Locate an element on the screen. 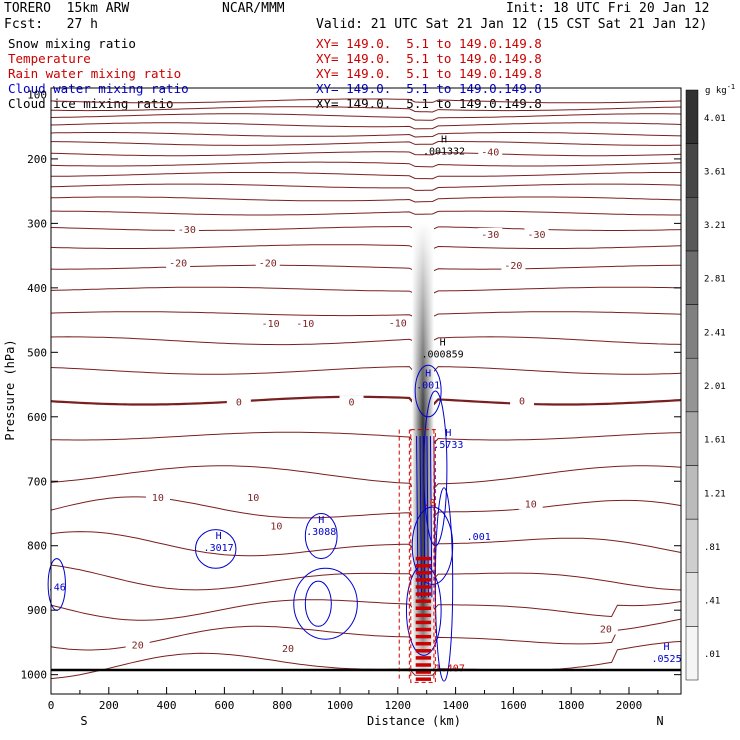  rain-contour is located at coordinates (423, 556).